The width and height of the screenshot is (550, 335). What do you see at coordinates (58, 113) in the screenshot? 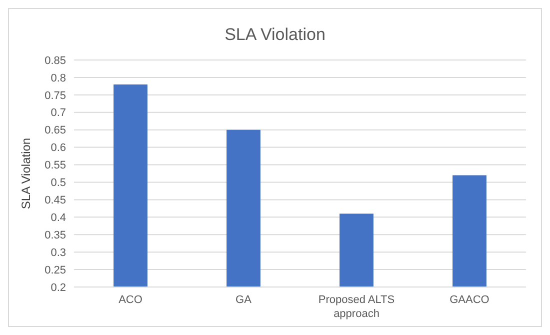
I see `y-tick-label: 0.7` at bounding box center [58, 113].